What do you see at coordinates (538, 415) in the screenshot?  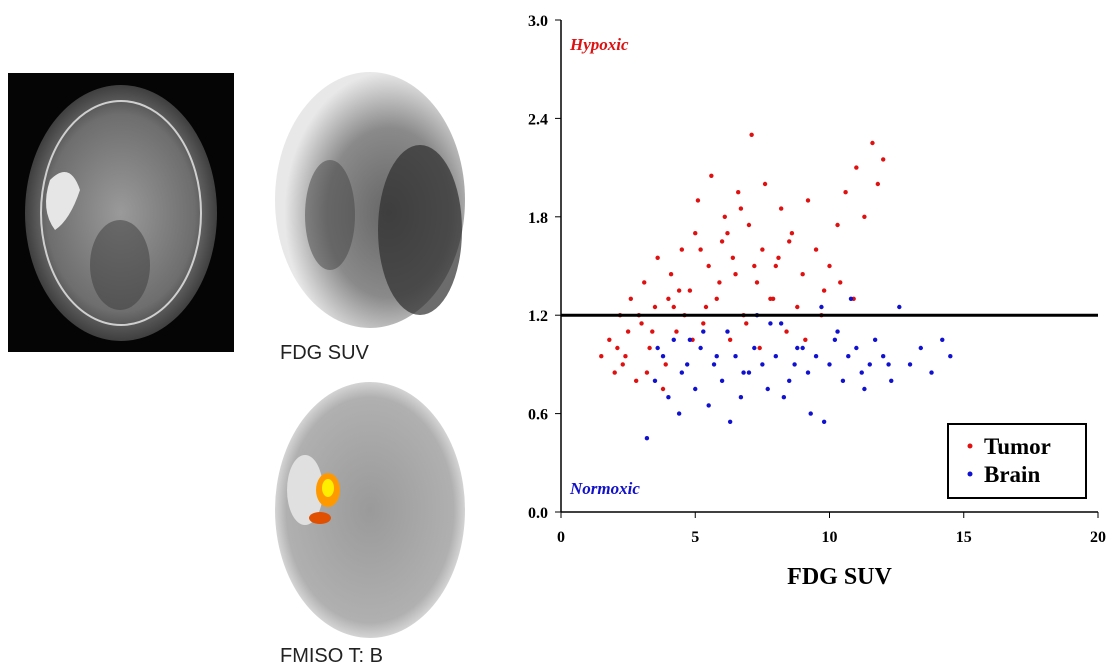 I see `y-tick-label: 0.6` at bounding box center [538, 415].